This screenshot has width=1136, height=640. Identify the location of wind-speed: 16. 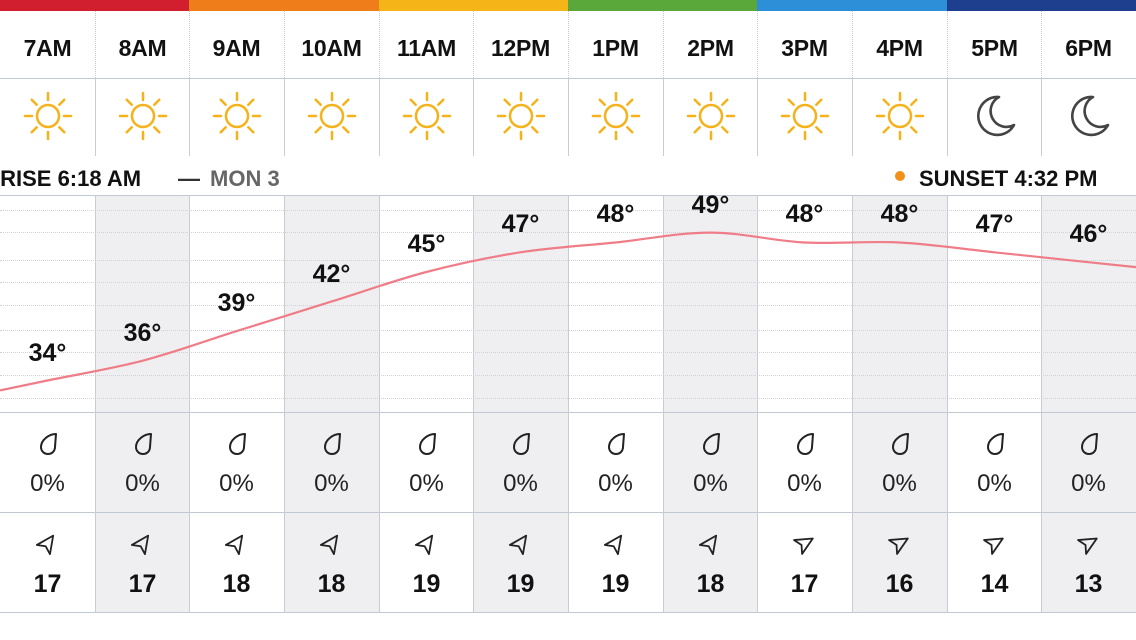
(899, 584).